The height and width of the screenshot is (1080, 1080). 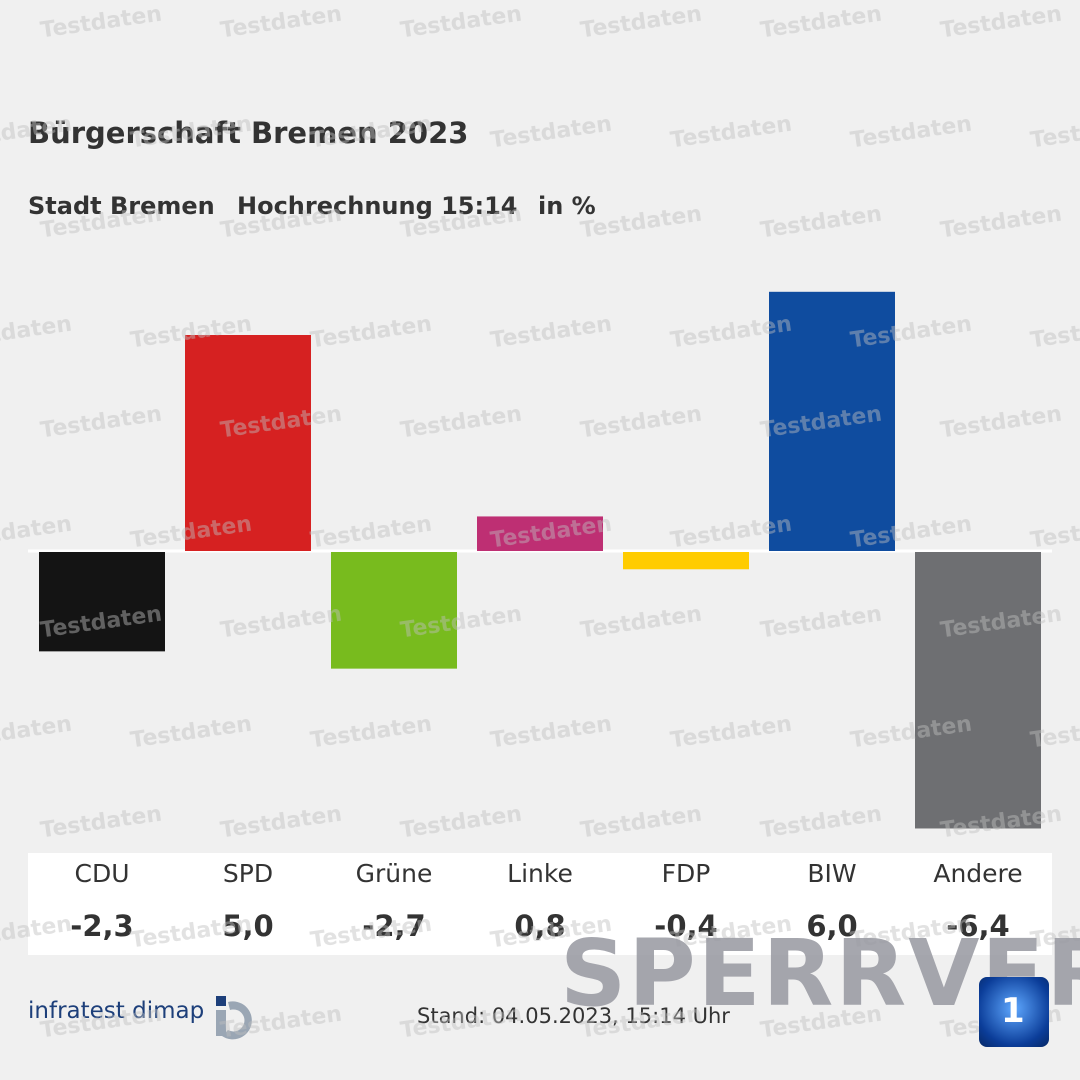 What do you see at coordinates (234, 1018) in the screenshot?
I see `infratest-logo-icon` at bounding box center [234, 1018].